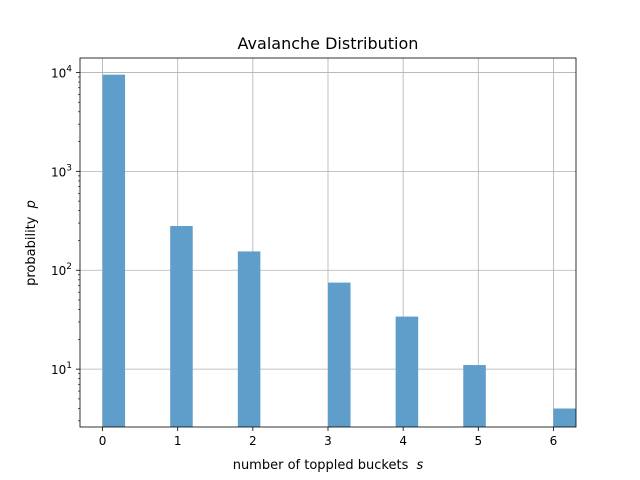 The height and width of the screenshot is (480, 640). Describe the element at coordinates (61, 369) in the screenshot. I see `y-tick-label-10: 10¹` at that location.